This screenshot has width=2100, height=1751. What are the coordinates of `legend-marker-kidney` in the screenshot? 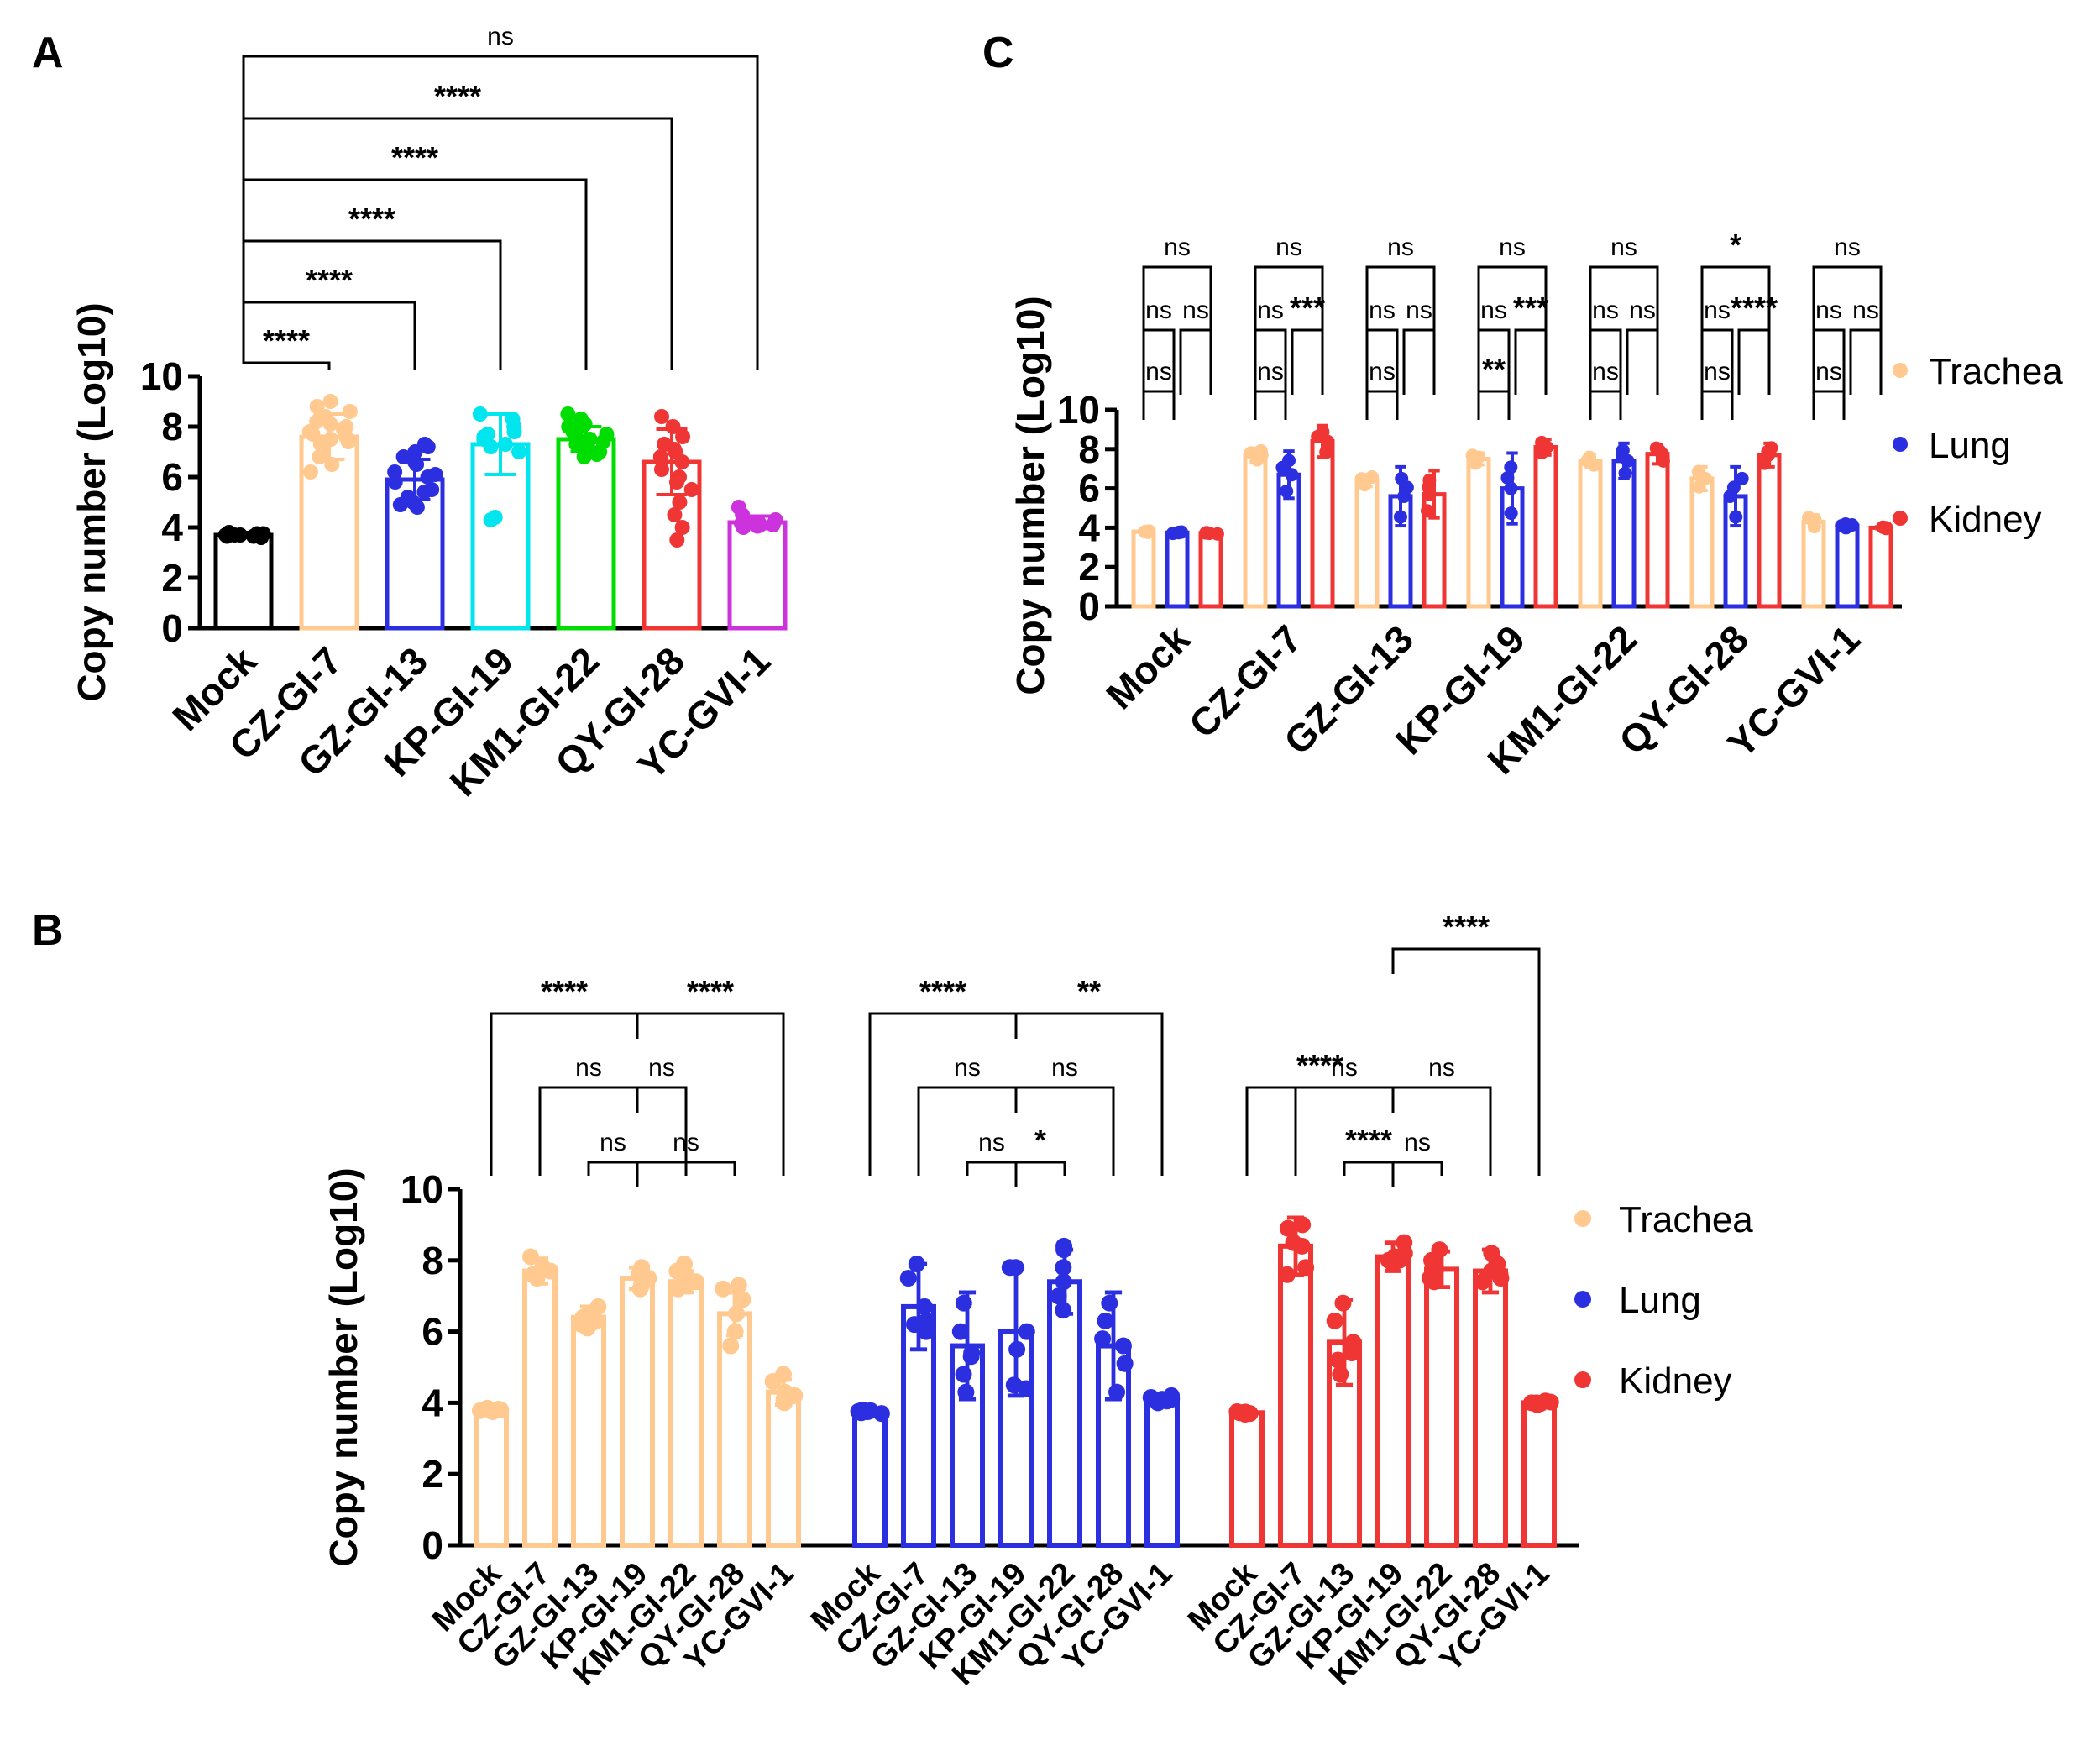 It's located at (1901, 518).